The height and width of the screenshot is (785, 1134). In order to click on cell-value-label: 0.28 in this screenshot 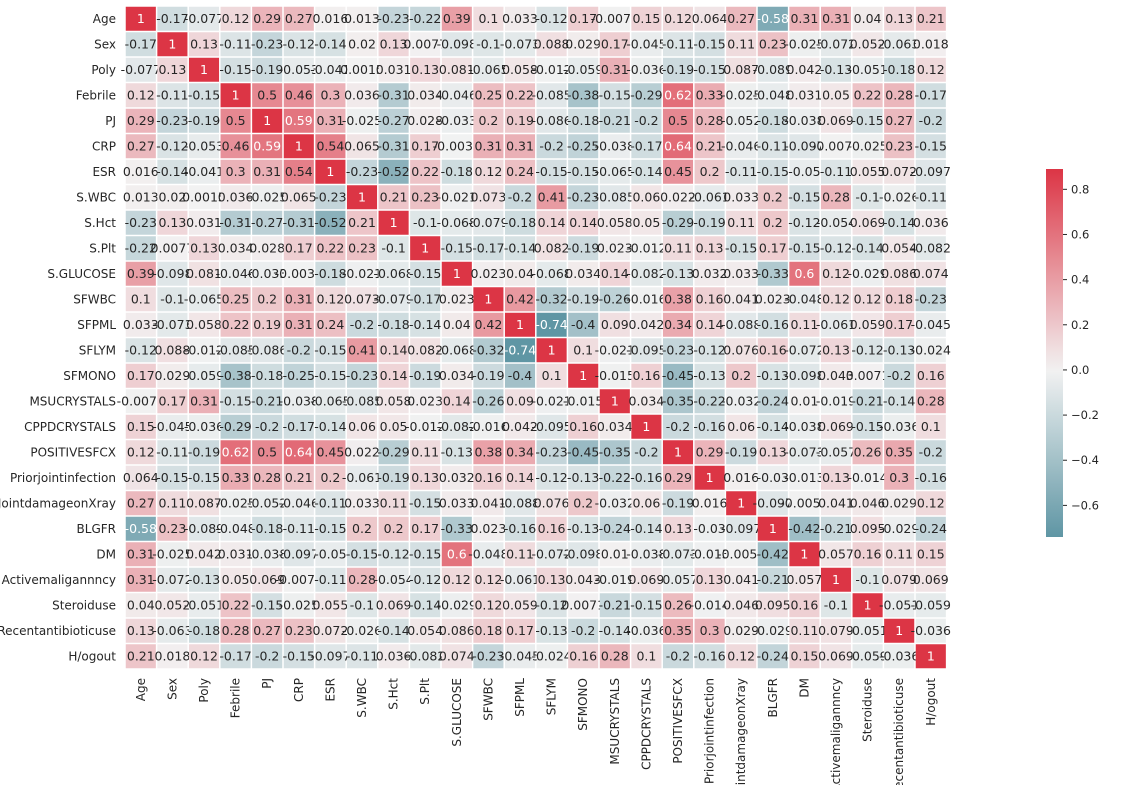, I will do `click(899, 94)`.